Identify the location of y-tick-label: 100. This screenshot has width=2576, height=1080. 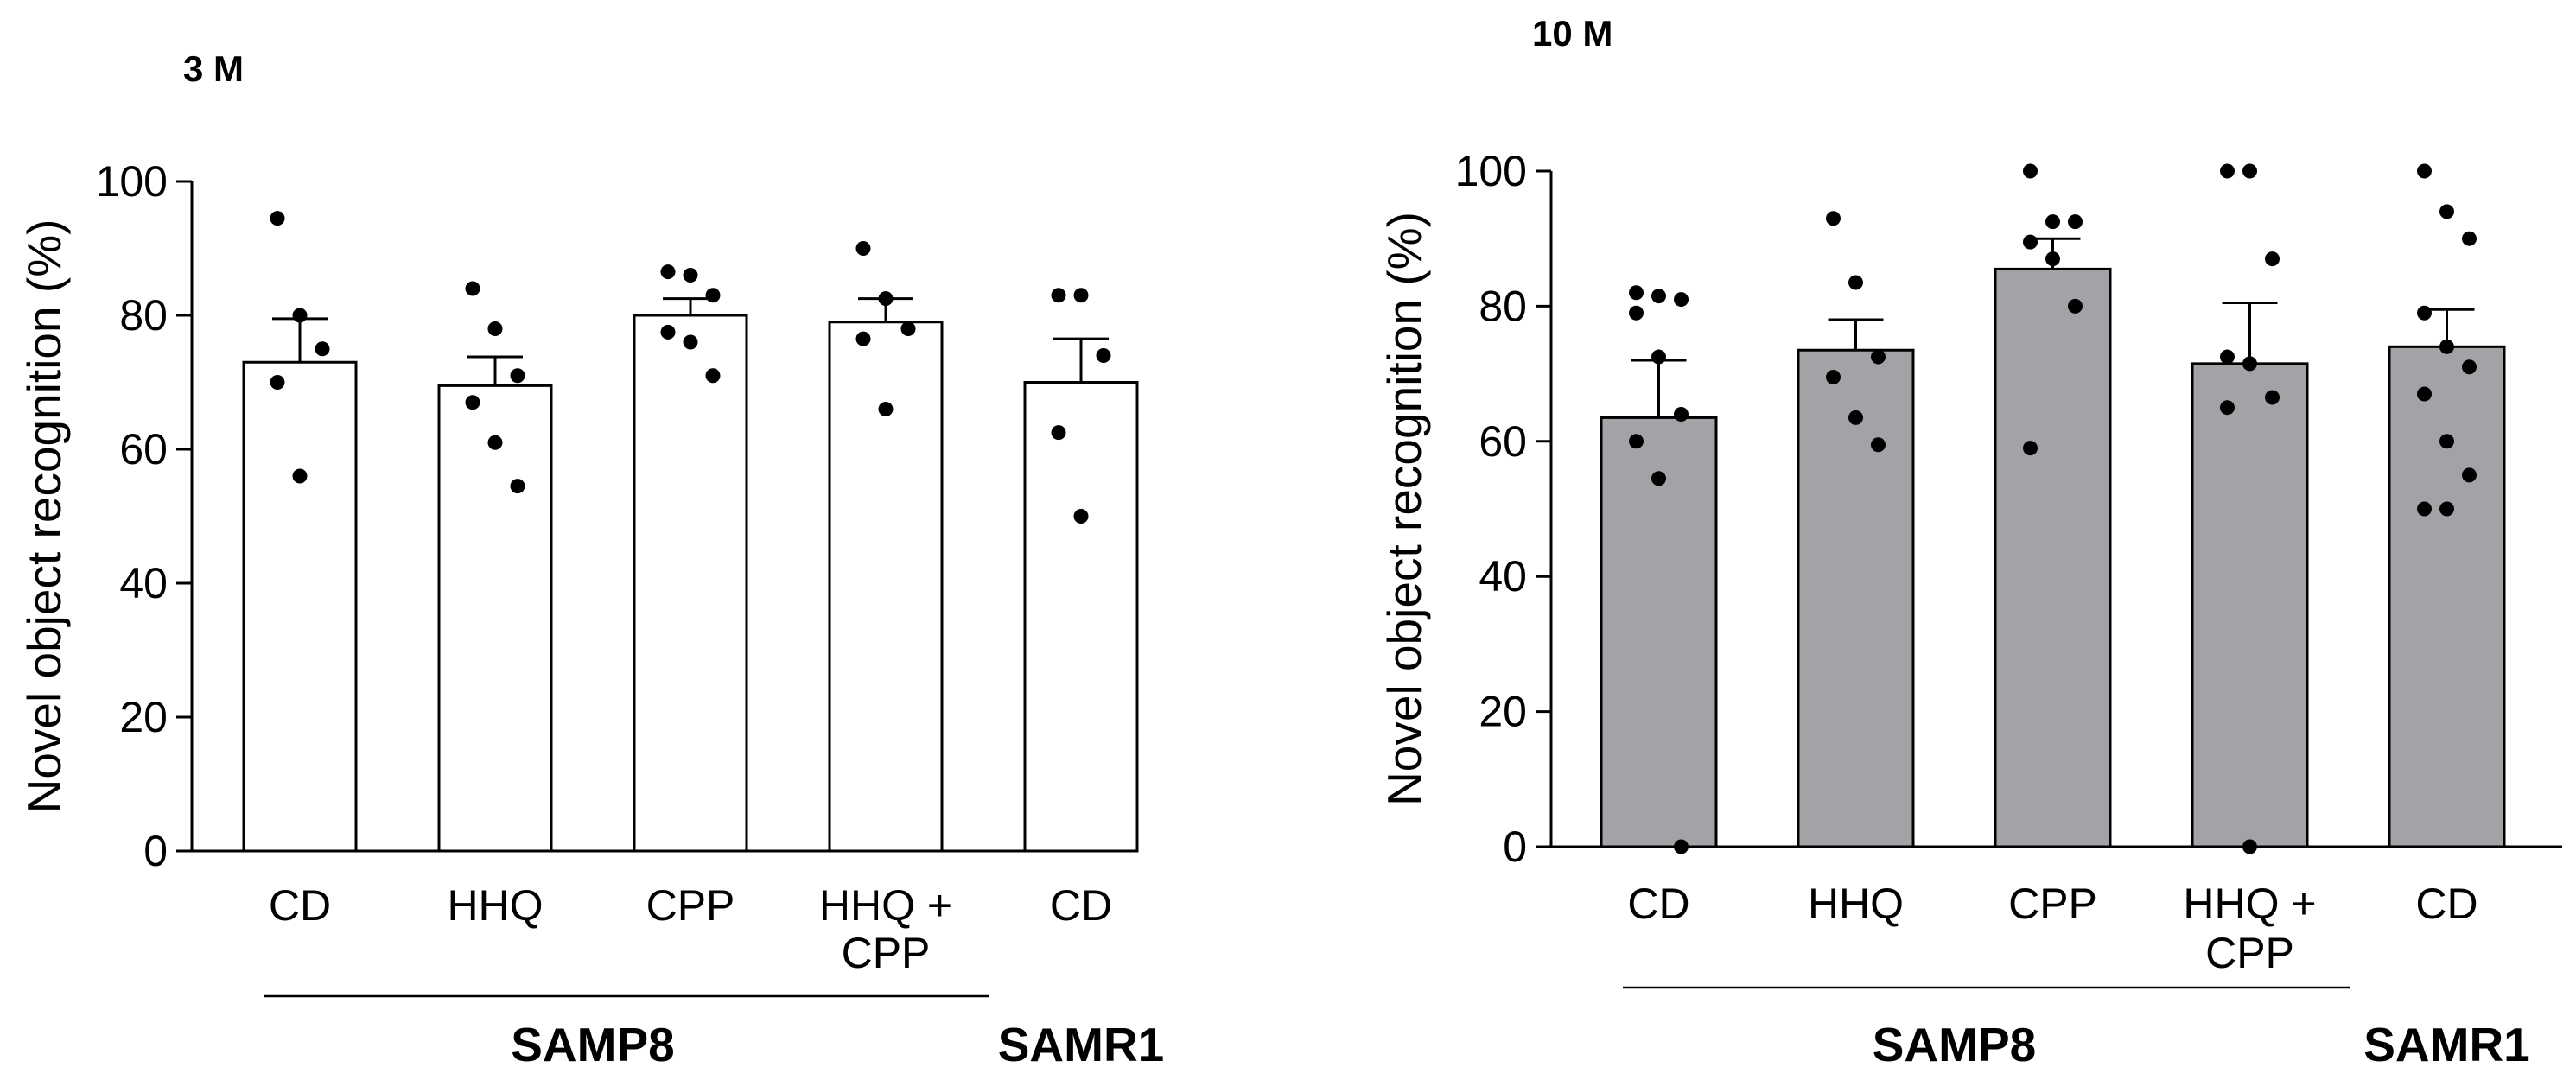
(132, 181).